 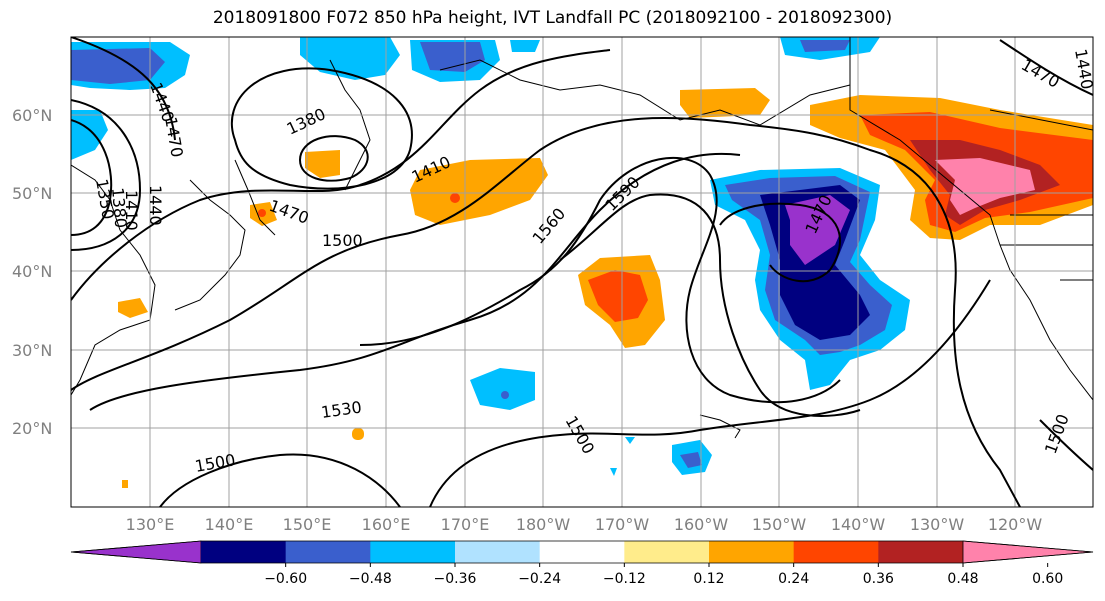 I want to click on lon-label: 140°E, so click(x=229, y=524).